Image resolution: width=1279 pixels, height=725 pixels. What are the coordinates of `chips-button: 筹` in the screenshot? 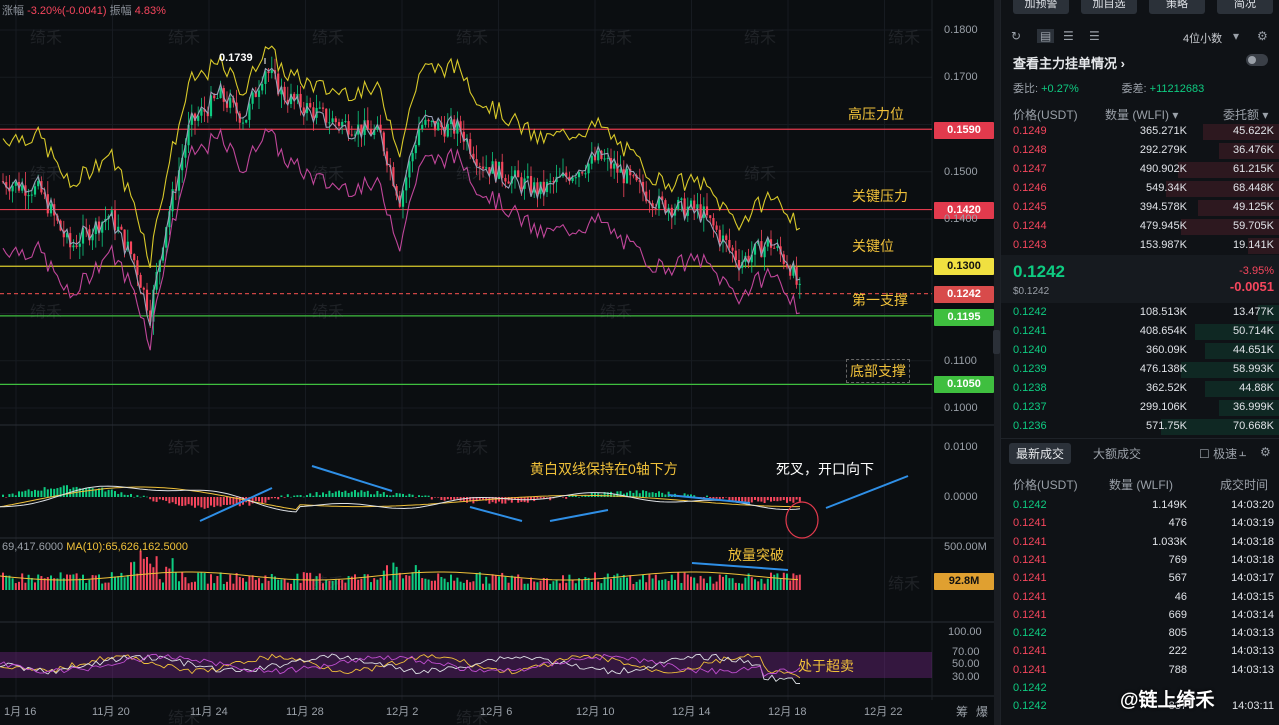 It's located at (962, 712).